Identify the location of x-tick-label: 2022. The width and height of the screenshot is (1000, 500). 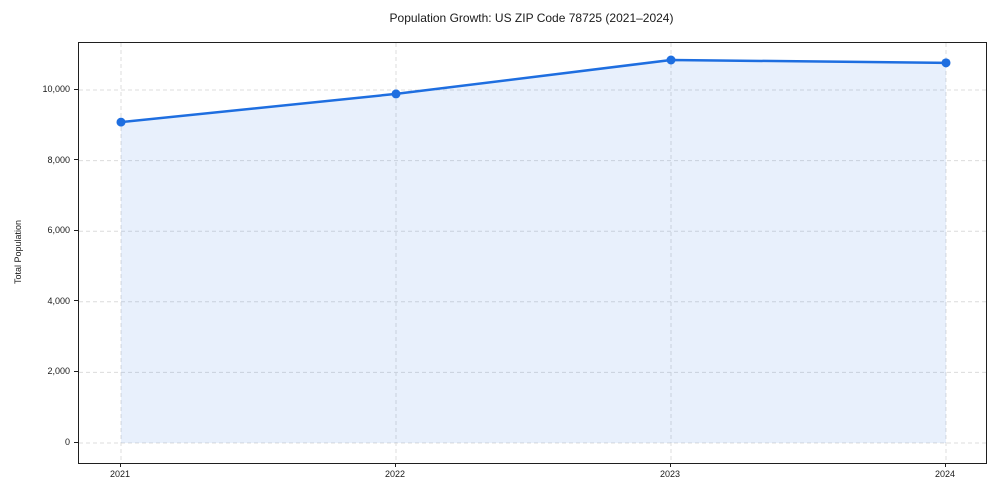
(395, 474).